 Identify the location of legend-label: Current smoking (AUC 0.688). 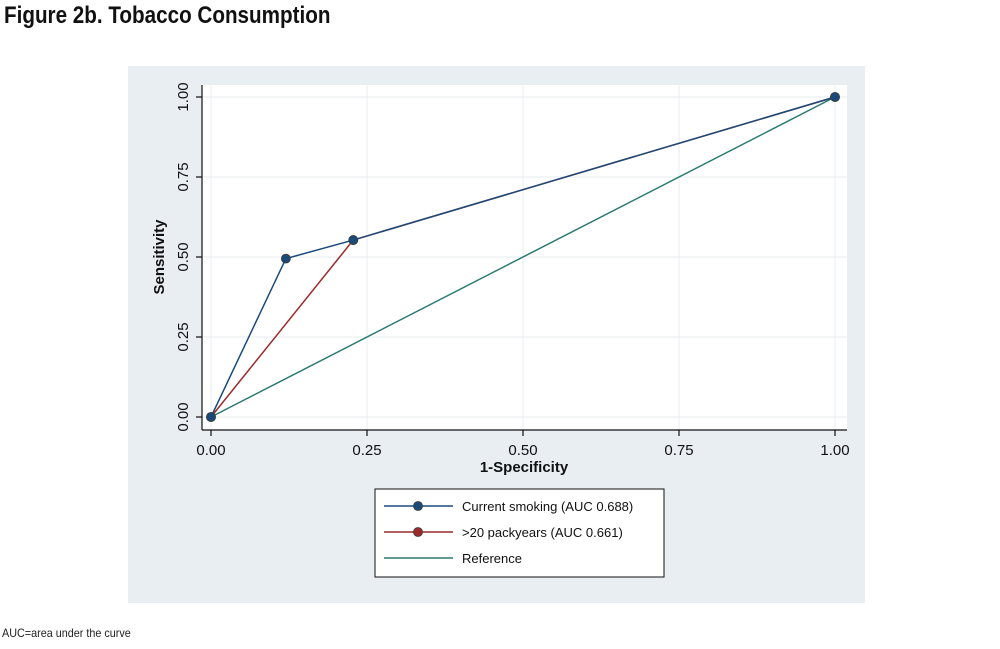
(547, 506).